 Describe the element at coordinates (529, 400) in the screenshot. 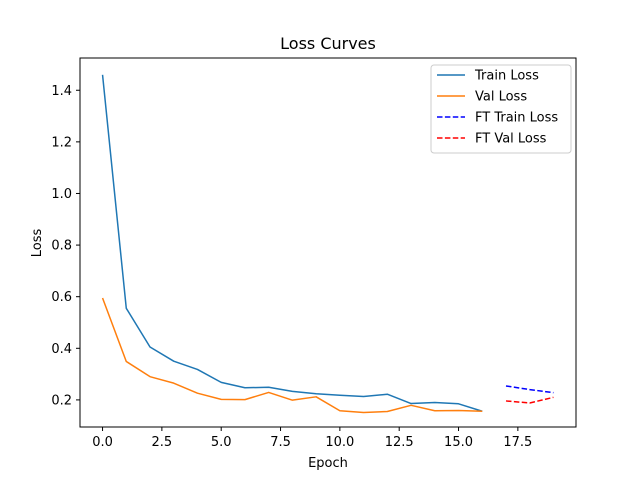

I see `series-line-ft-val-loss` at that location.